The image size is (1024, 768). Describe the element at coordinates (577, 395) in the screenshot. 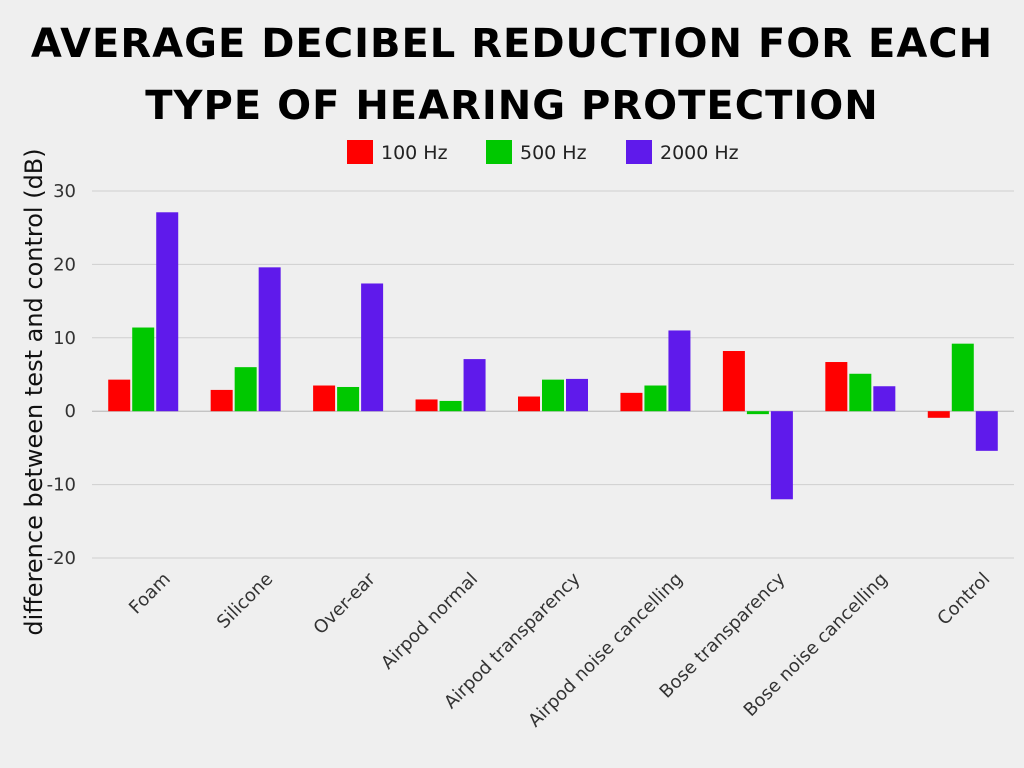

I see `bar-airpod-transparency-2000-hz` at that location.